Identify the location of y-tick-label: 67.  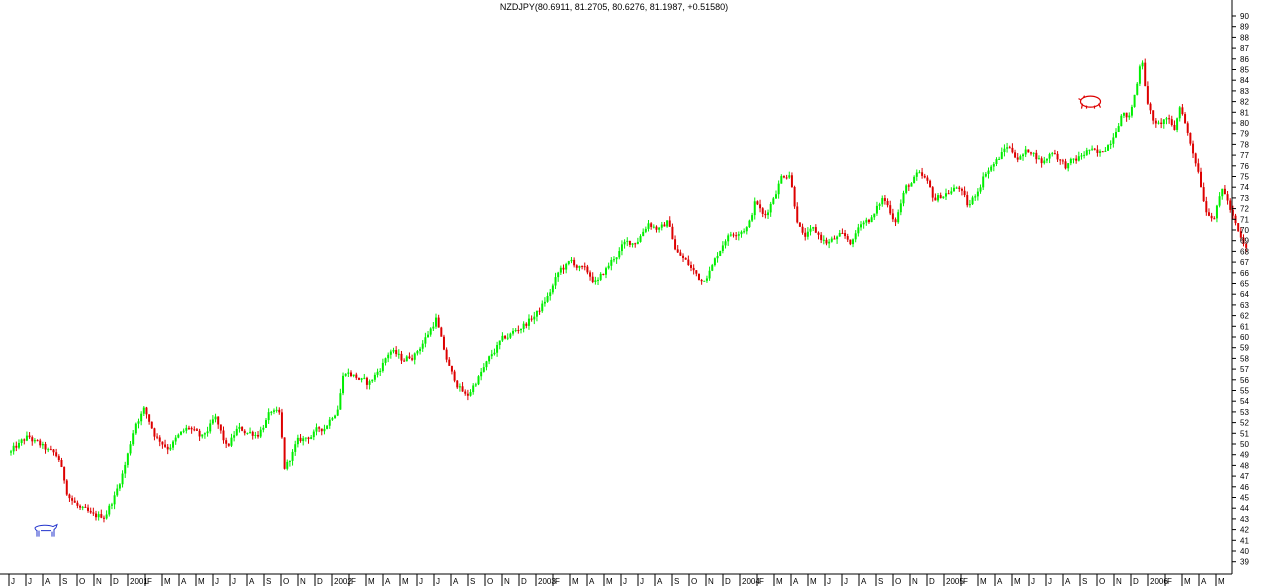
(1244, 262).